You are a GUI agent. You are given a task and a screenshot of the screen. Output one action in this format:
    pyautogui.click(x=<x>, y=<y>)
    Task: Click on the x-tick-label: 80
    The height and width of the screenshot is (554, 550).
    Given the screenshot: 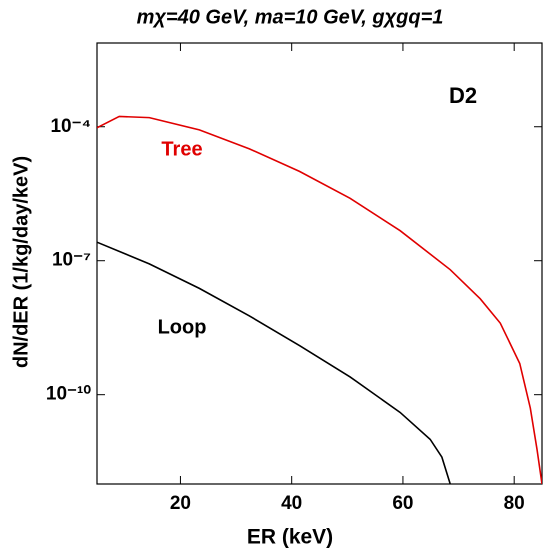 What is the action you would take?
    pyautogui.click(x=514, y=503)
    